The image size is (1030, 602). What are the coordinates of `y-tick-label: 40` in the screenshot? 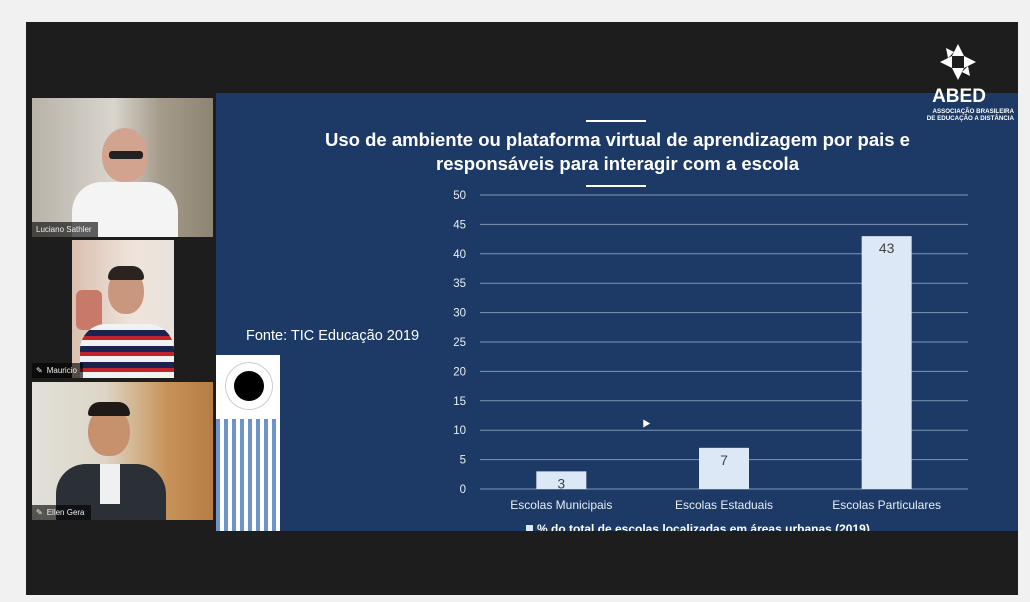 It's located at (459, 255).